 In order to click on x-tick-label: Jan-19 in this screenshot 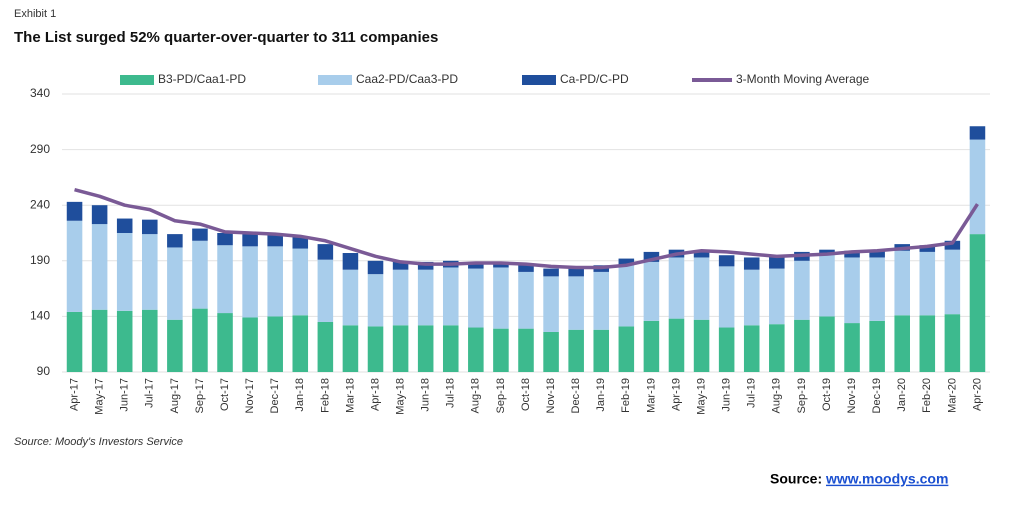, I will do `click(601, 395)`.